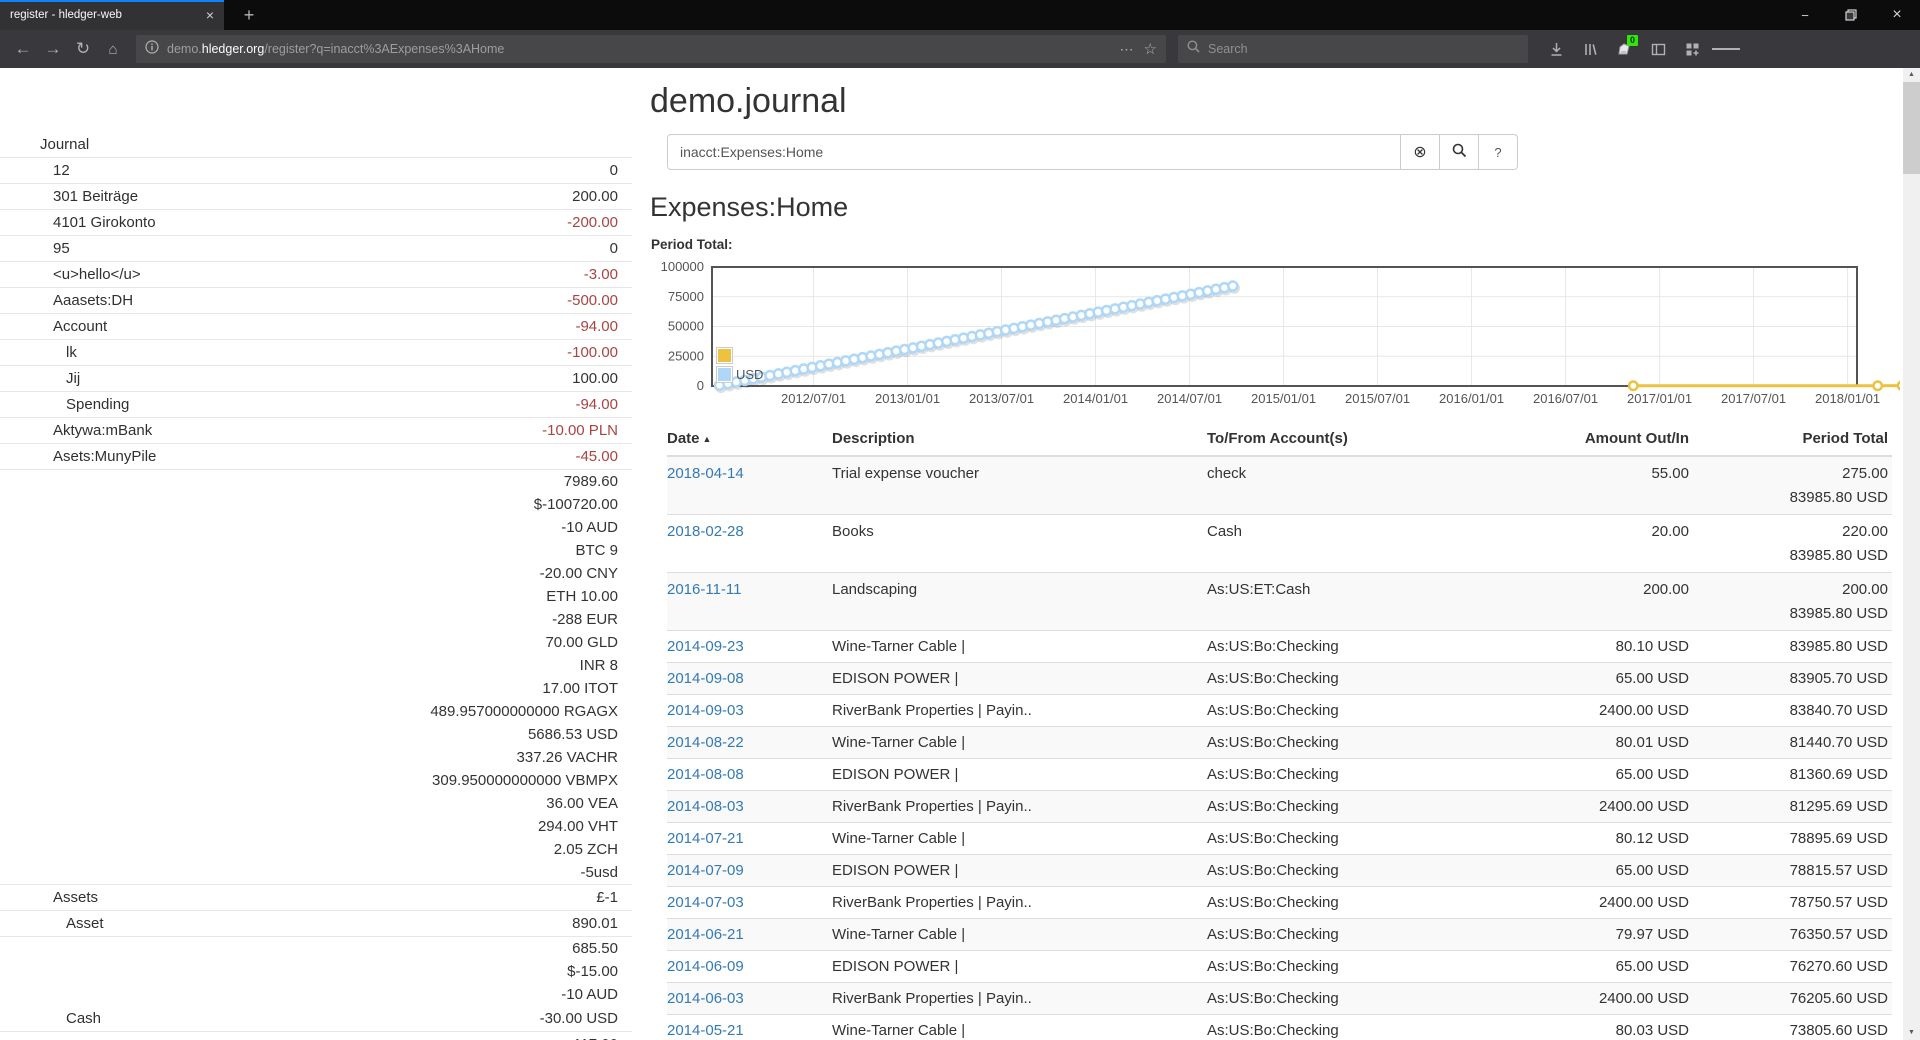 The height and width of the screenshot is (1040, 1920). Describe the element at coordinates (97, 274) in the screenshot. I see `account-link: <u>hello</u>` at that location.